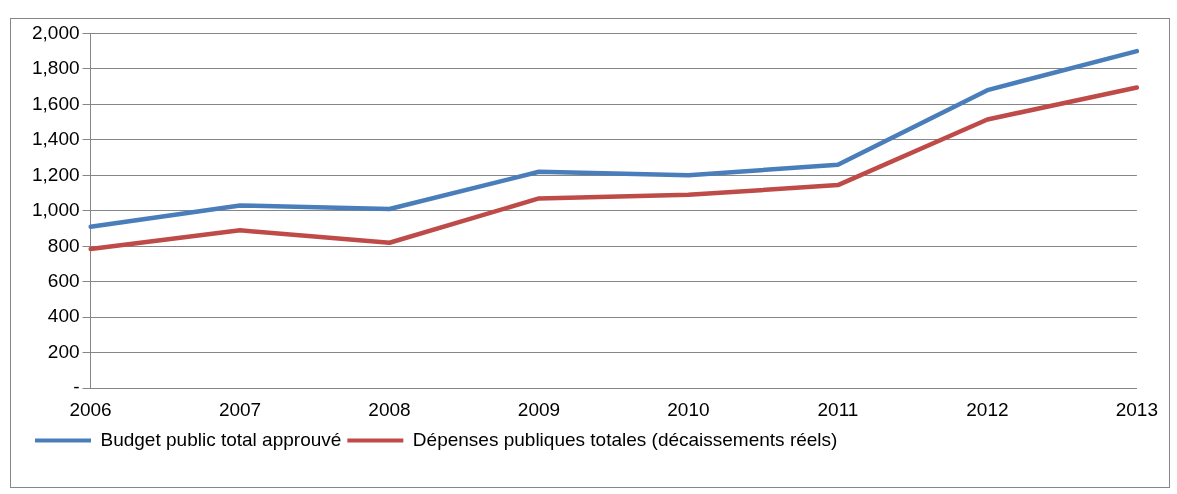 Image resolution: width=1177 pixels, height=494 pixels. I want to click on y-tick-label: -, so click(76, 387).